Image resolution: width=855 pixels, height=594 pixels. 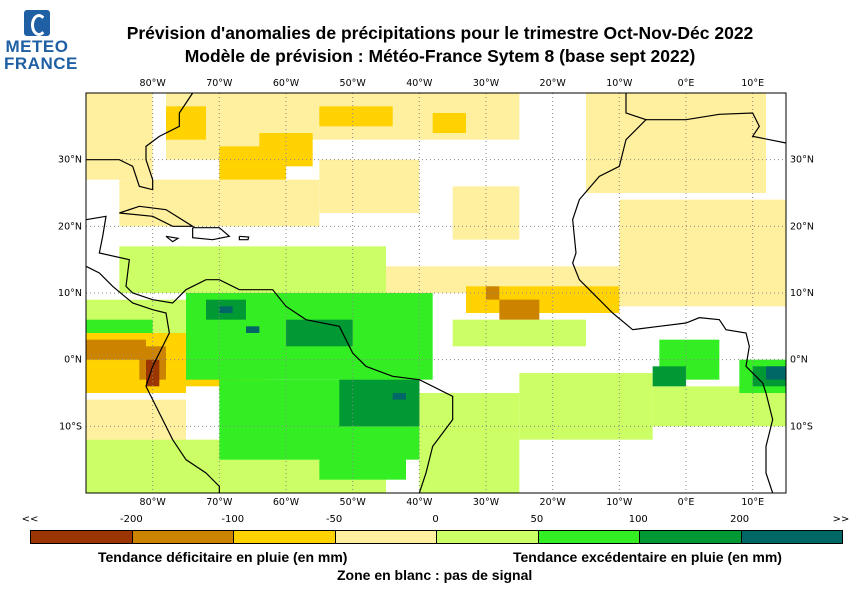 What do you see at coordinates (37, 23) in the screenshot?
I see `logo-icon` at bounding box center [37, 23].